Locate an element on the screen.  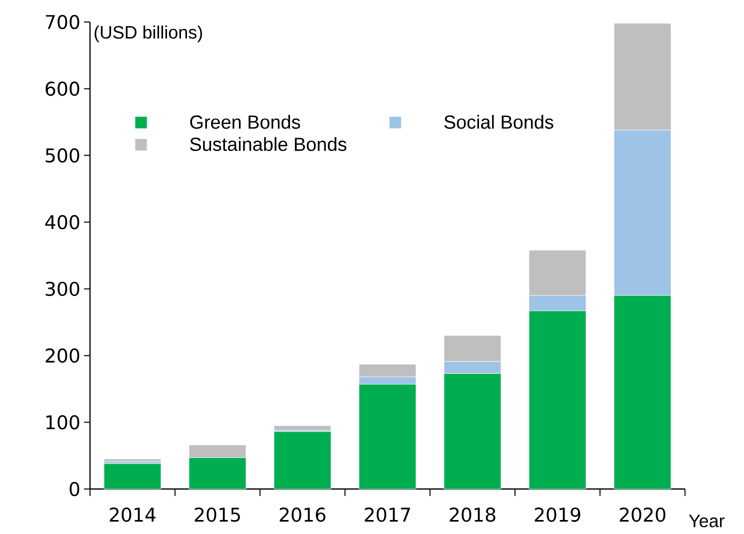
y-tick-label: 500 is located at coordinates (63, 155).